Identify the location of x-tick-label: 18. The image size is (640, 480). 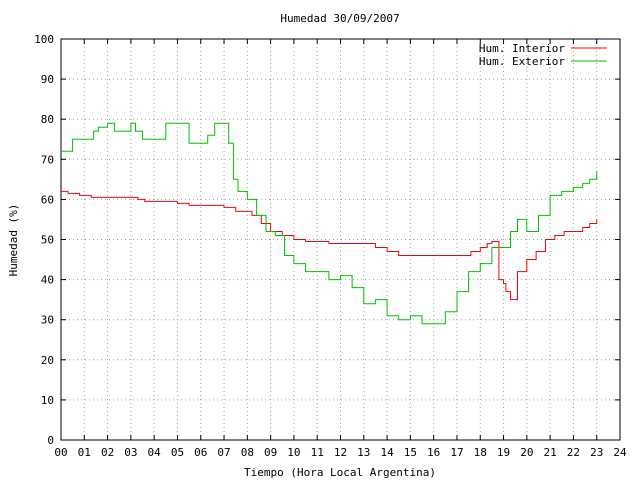
(480, 452).